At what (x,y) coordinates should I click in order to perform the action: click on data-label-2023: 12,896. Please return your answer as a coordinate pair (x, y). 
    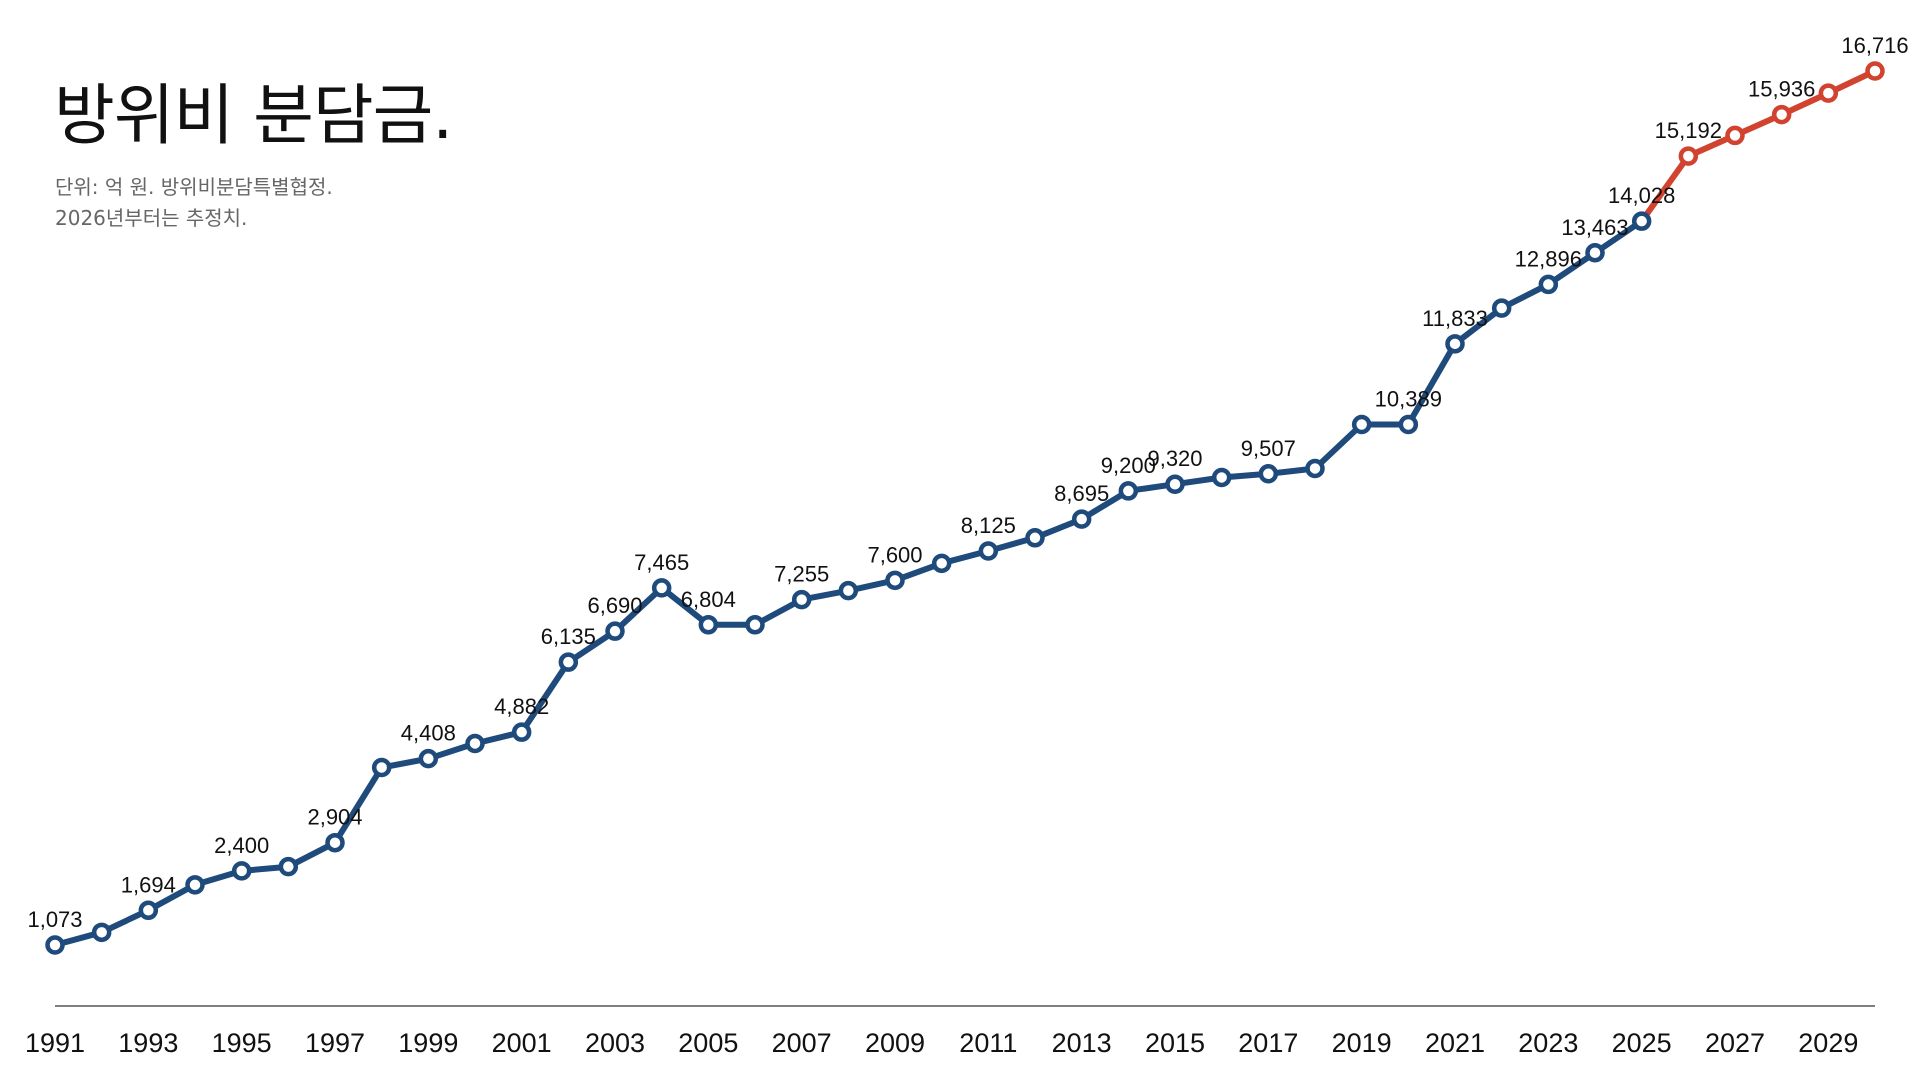
    Looking at the image, I should click on (1548, 258).